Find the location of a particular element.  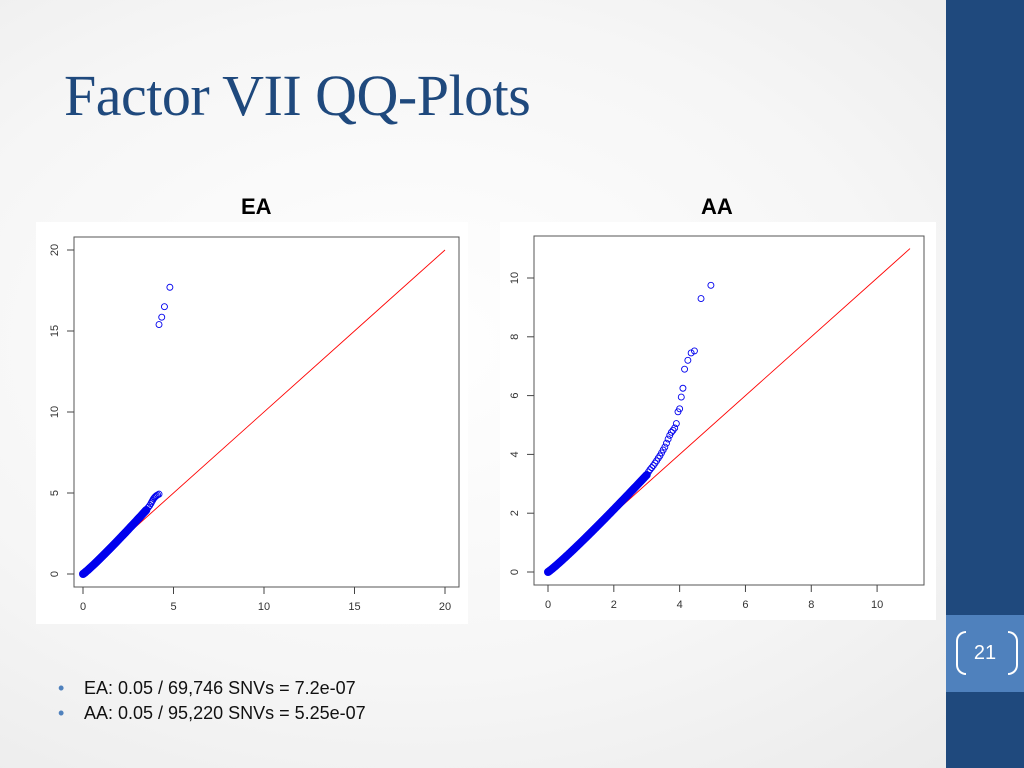

bullet-item-ea: • EA: 0.05 / 69,746 SNVs = 7.2e-07 is located at coordinates (212, 688).